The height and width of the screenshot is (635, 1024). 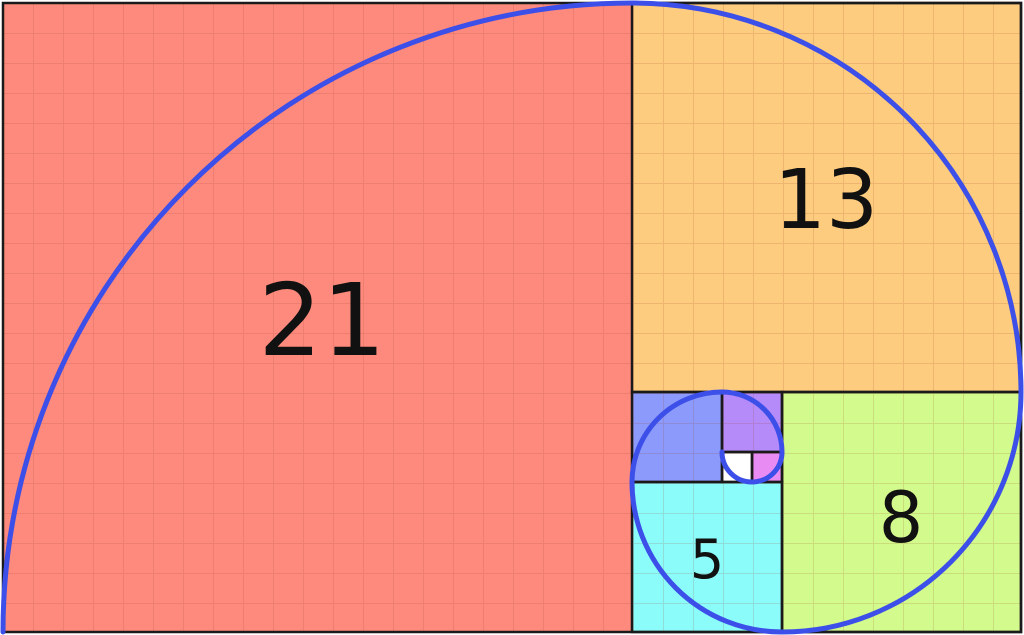 I want to click on label-5: 5, so click(x=707, y=559).